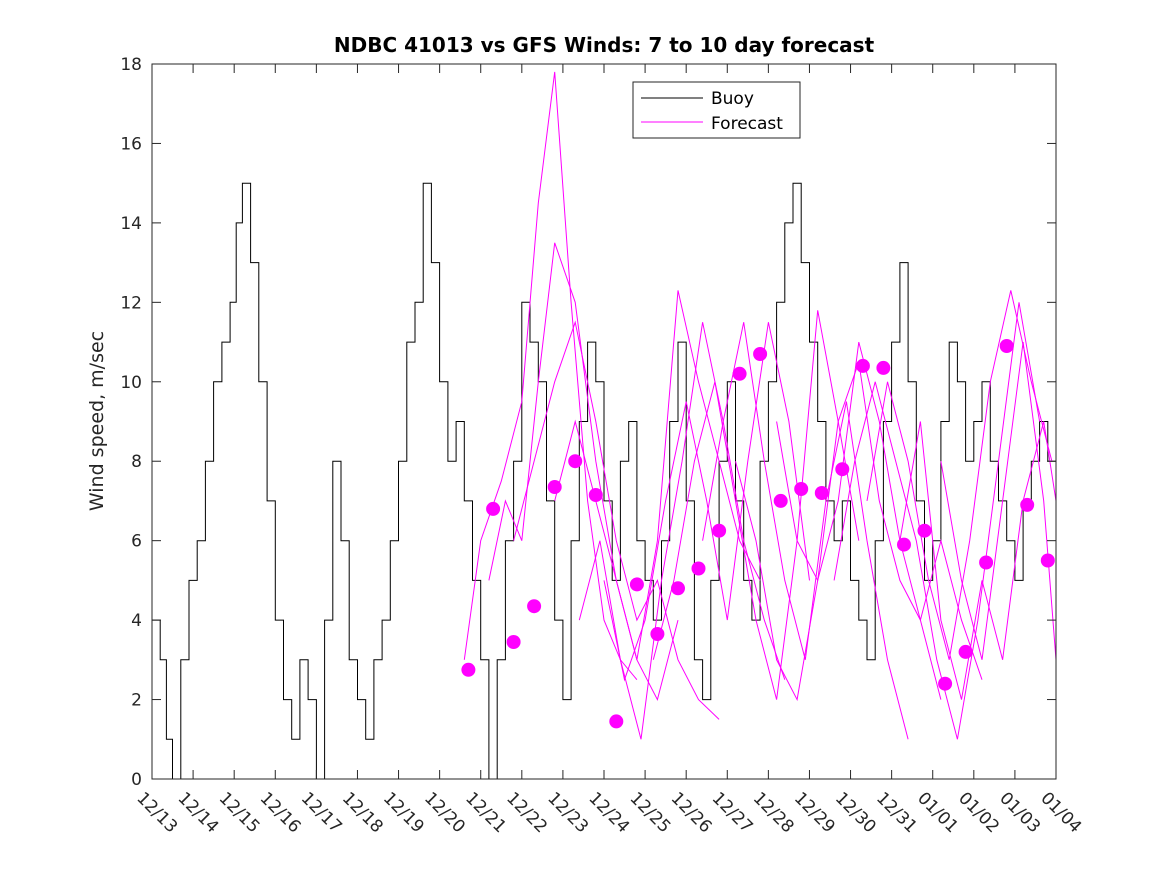 The width and height of the screenshot is (1167, 875). Describe the element at coordinates (131, 144) in the screenshot. I see `y-tick-label: 16` at that location.